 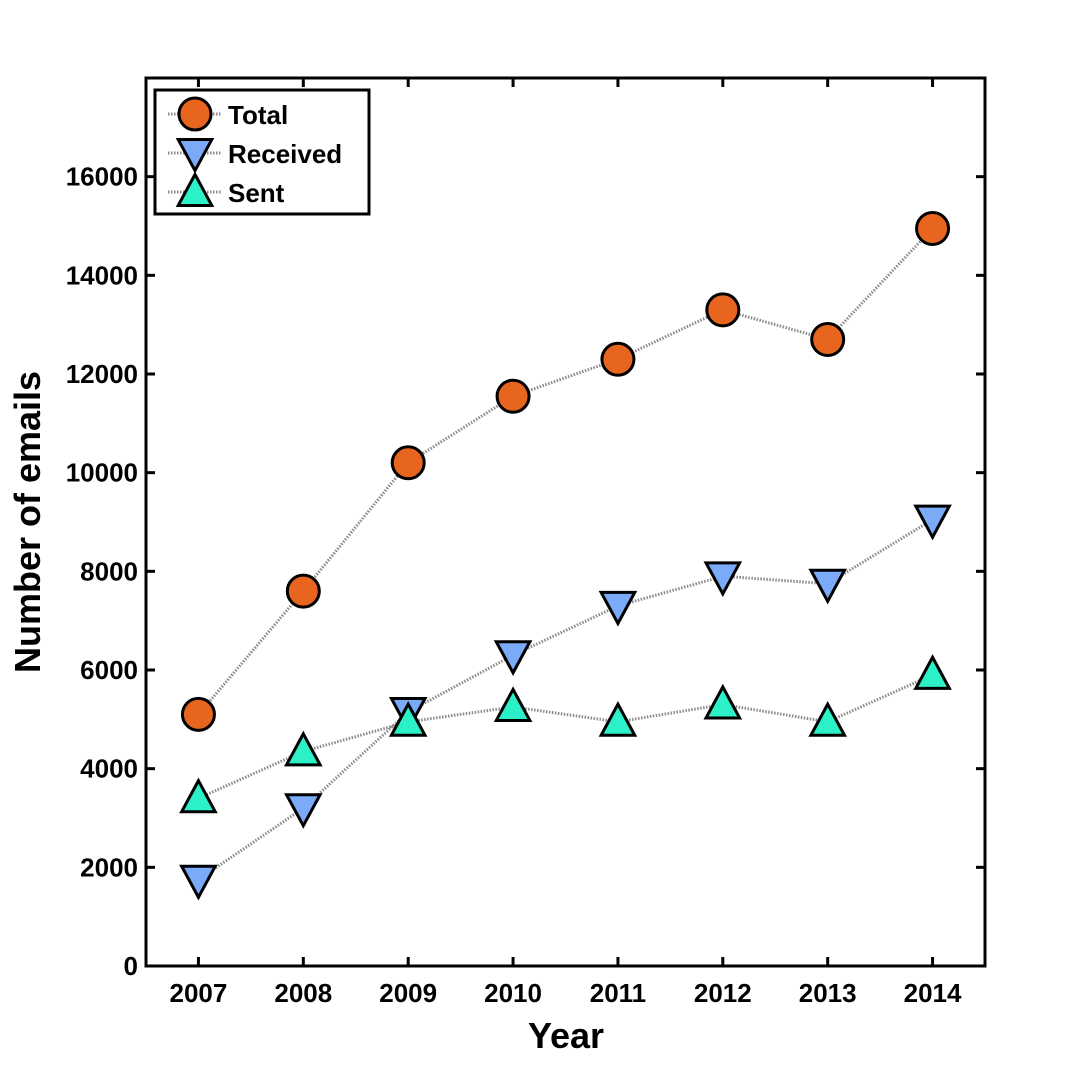 What do you see at coordinates (102, 374) in the screenshot?
I see `y-tick-label: 12000` at bounding box center [102, 374].